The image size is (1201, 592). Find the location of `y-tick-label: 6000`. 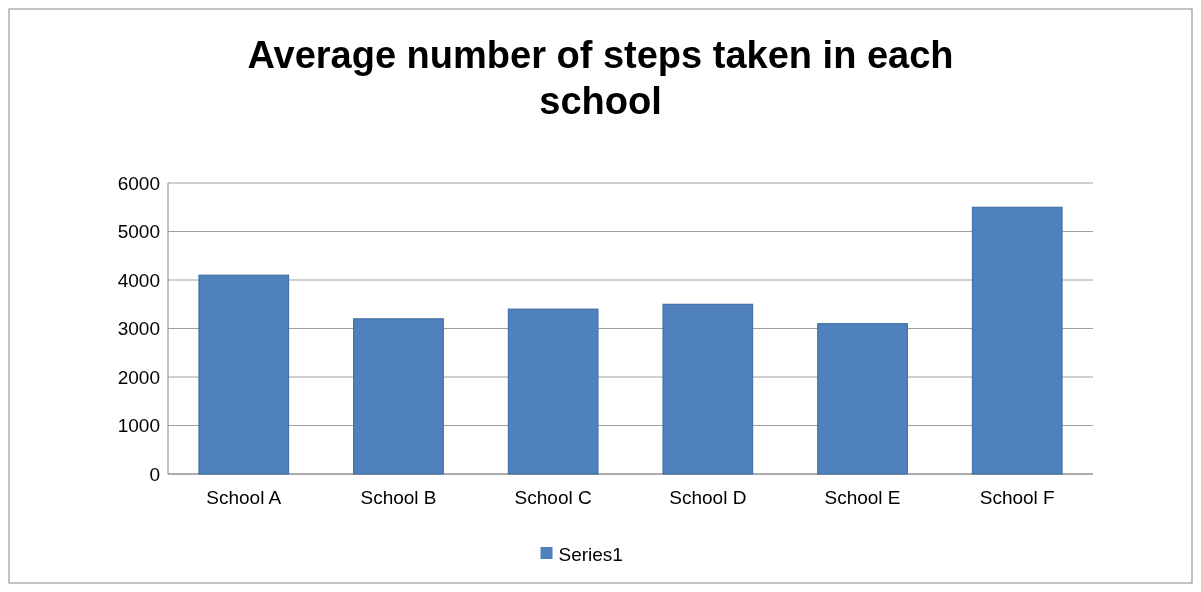

y-tick-label: 6000 is located at coordinates (138, 183).